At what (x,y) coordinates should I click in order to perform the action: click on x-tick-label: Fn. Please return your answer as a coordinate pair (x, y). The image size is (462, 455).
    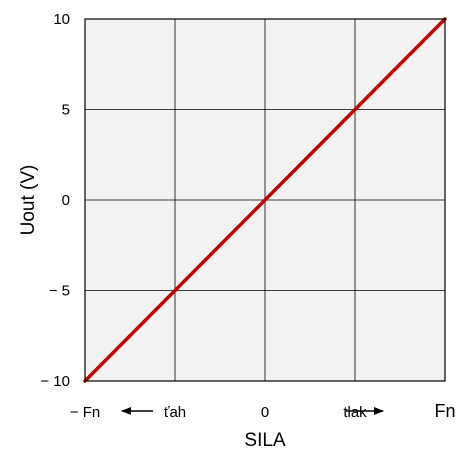
    Looking at the image, I should click on (444, 411).